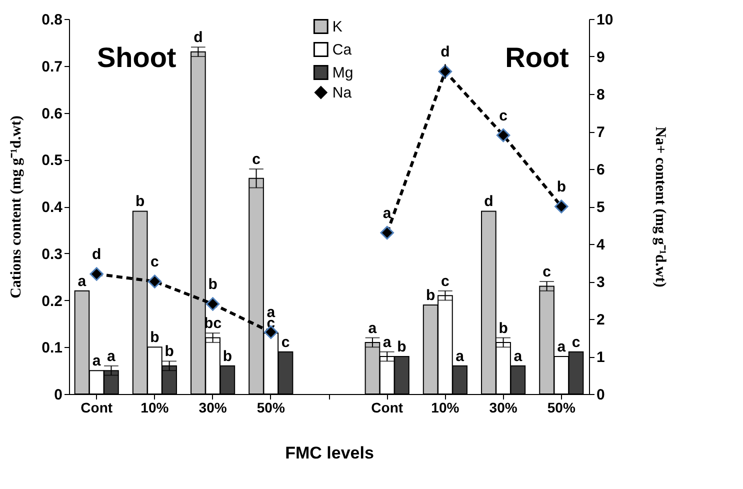 This screenshot has width=743, height=489. What do you see at coordinates (600, 57) in the screenshot?
I see `y2-tick-label: 9` at bounding box center [600, 57].